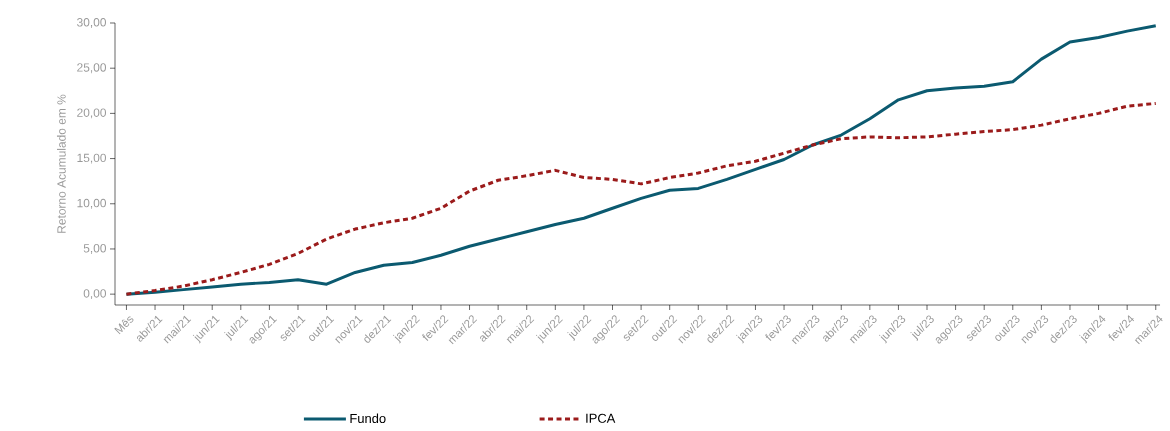 The width and height of the screenshot is (1170, 431). I want to click on y-tick-label: 20,00, so click(92, 113).